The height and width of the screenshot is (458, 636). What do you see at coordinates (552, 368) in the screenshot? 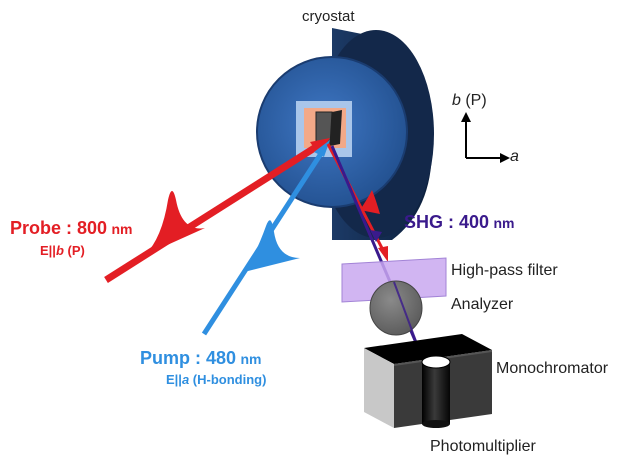
I see `monochromator-label: Monochromator` at bounding box center [552, 368].